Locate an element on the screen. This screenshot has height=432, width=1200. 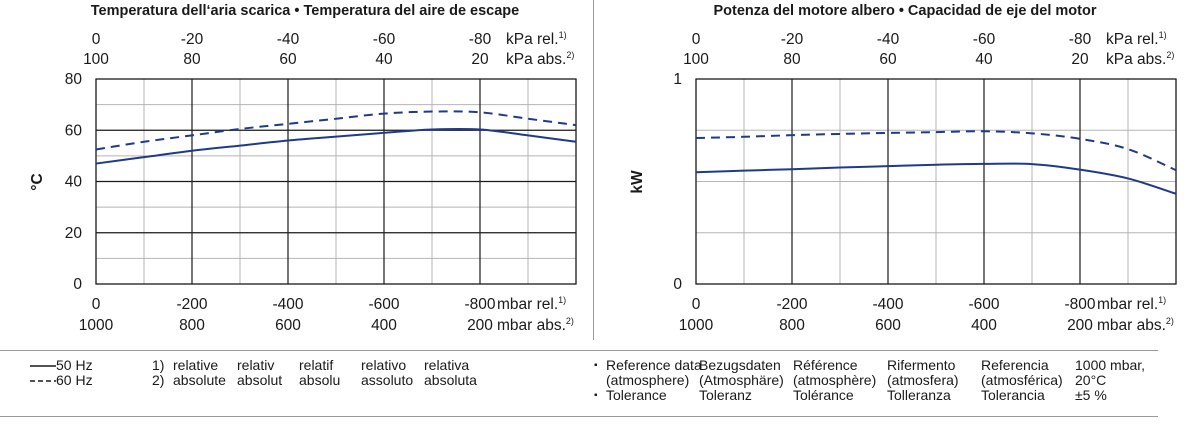
reference-text: (atmosphère) is located at coordinates (835, 380).